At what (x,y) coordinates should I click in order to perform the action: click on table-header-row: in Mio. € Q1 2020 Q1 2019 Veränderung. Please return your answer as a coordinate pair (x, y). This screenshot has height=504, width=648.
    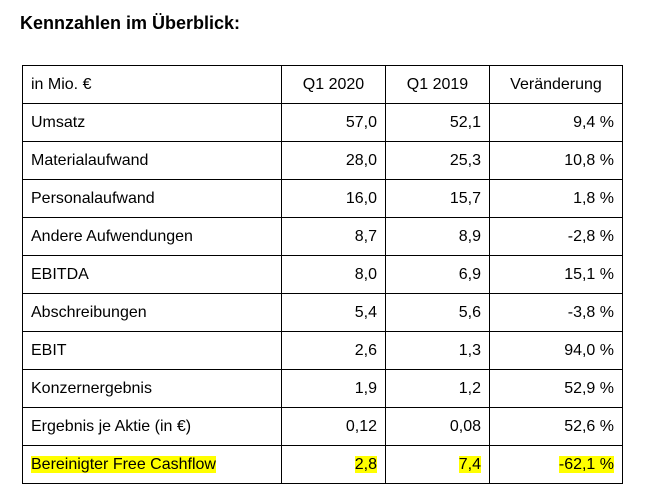
    Looking at the image, I should click on (322, 84).